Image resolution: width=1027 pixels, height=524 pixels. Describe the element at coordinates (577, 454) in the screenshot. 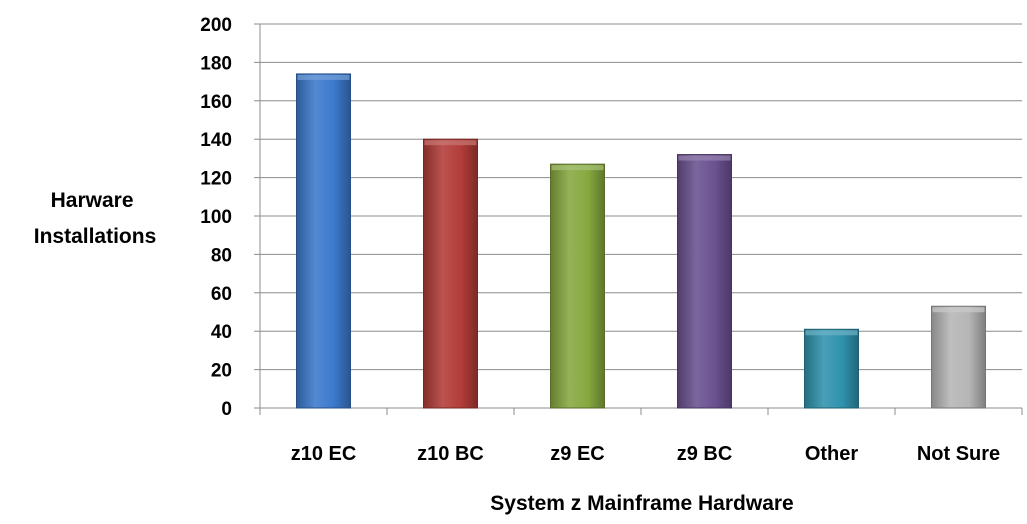

I see `x-tick-label: z9 EC` at that location.